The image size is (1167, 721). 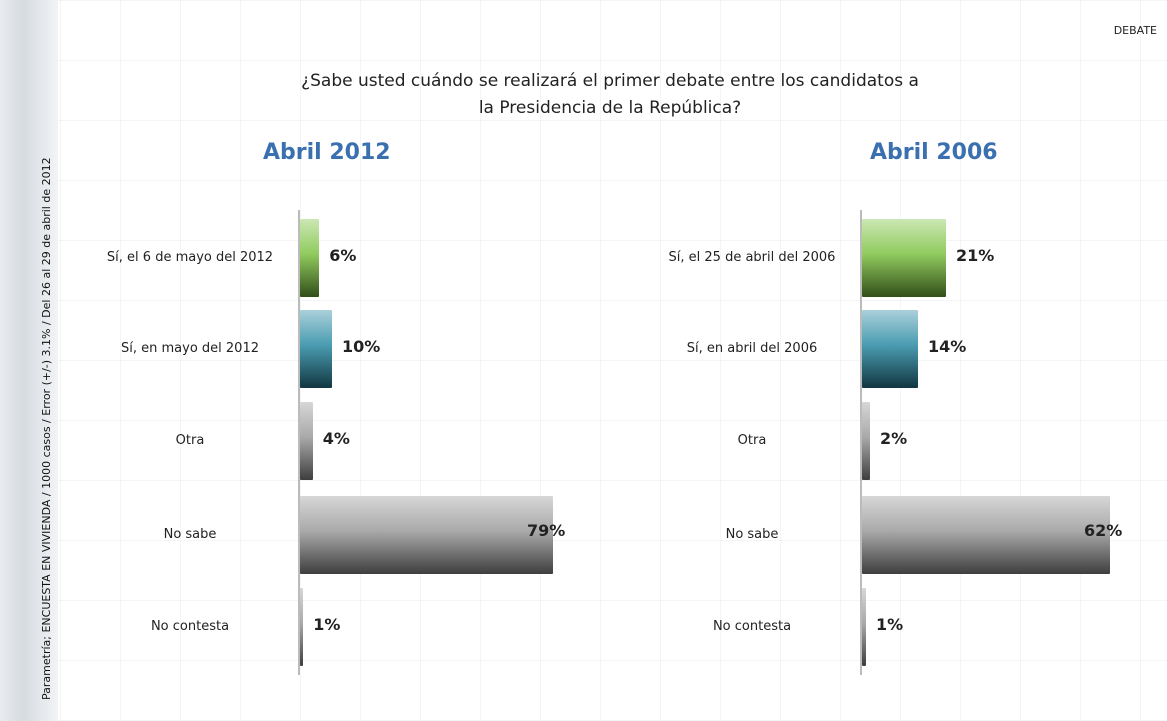 I want to click on value-label: 2%, so click(x=894, y=438).